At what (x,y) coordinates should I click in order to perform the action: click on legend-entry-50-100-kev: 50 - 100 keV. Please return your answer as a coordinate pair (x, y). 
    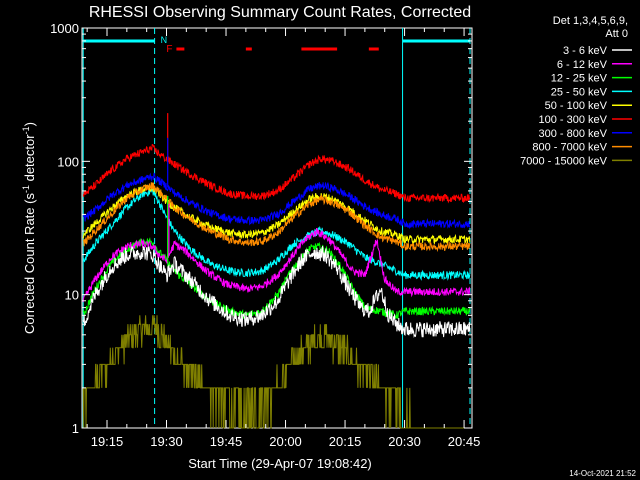
    Looking at the image, I should click on (588, 106).